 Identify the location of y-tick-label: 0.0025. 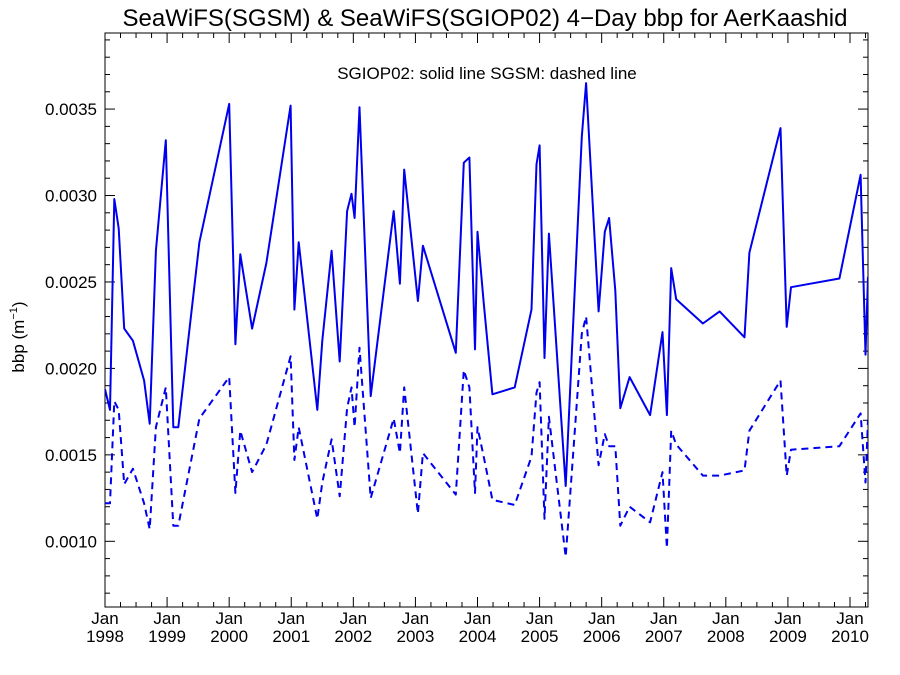
(71, 282).